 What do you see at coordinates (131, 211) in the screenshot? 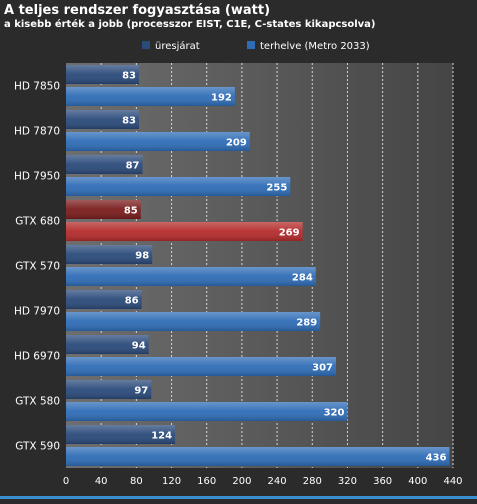
I see `bar-value-label: 85` at bounding box center [131, 211].